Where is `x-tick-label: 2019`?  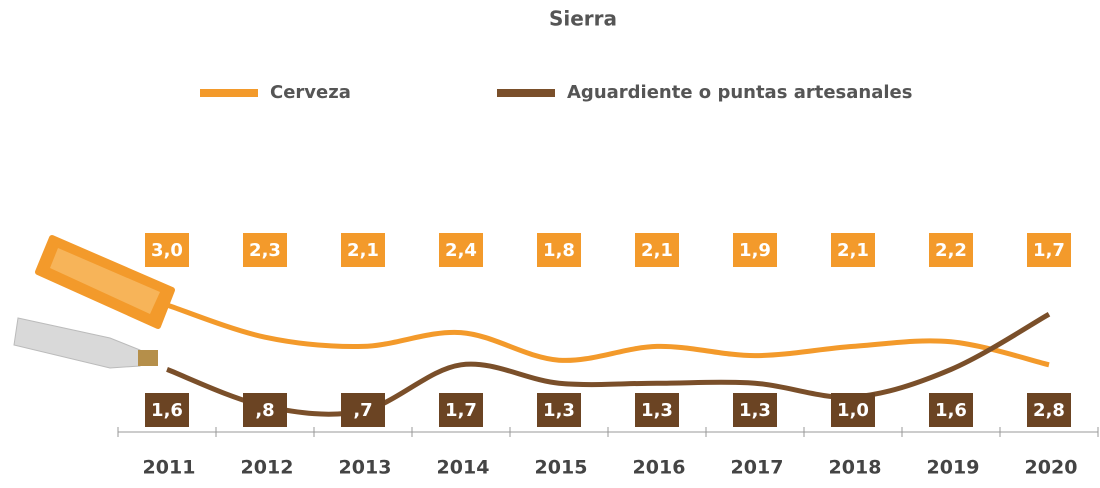
x-tick-label: 2019 is located at coordinates (953, 468).